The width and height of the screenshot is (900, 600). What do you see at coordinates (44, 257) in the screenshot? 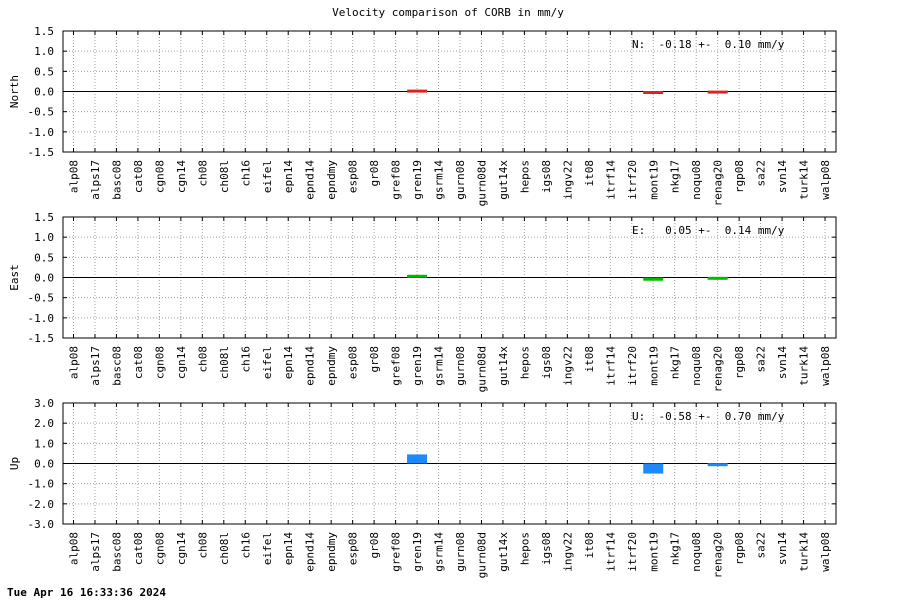
I see `ytick-label: 0.5` at bounding box center [44, 257].